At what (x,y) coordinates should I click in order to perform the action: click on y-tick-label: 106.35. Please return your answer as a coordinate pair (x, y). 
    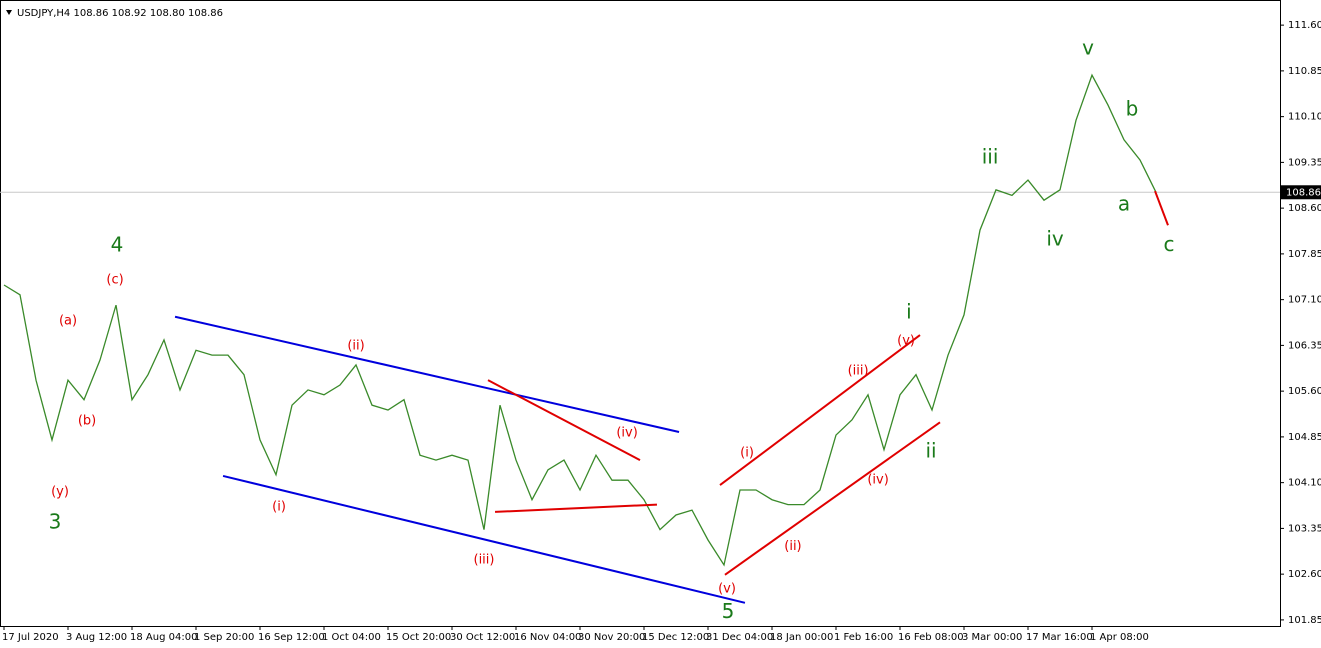
    Looking at the image, I should click on (1304, 345).